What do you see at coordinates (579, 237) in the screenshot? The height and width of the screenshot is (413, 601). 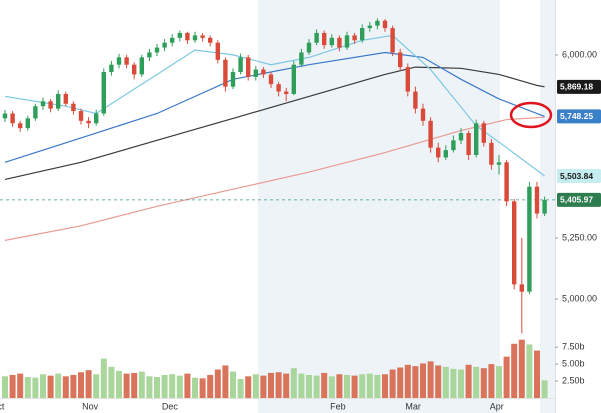 I see `y-tick-label: 5,250.00` at bounding box center [579, 237].